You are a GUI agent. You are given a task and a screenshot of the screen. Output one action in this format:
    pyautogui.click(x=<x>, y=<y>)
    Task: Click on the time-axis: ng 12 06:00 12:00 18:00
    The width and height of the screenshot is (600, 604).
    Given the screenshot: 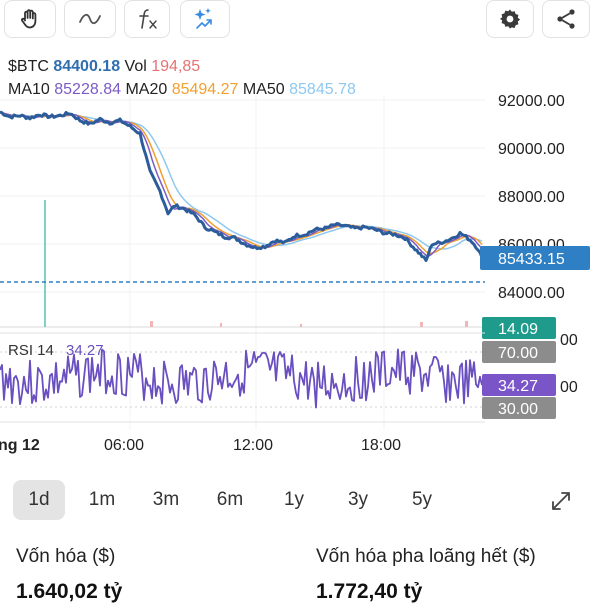 What is the action you would take?
    pyautogui.click(x=200, y=445)
    